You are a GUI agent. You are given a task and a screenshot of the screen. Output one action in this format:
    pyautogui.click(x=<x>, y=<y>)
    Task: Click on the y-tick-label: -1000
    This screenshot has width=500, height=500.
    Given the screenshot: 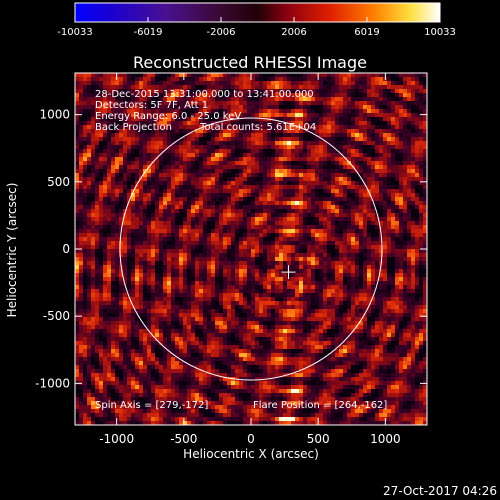 What is the action you would take?
    pyautogui.click(x=52, y=383)
    